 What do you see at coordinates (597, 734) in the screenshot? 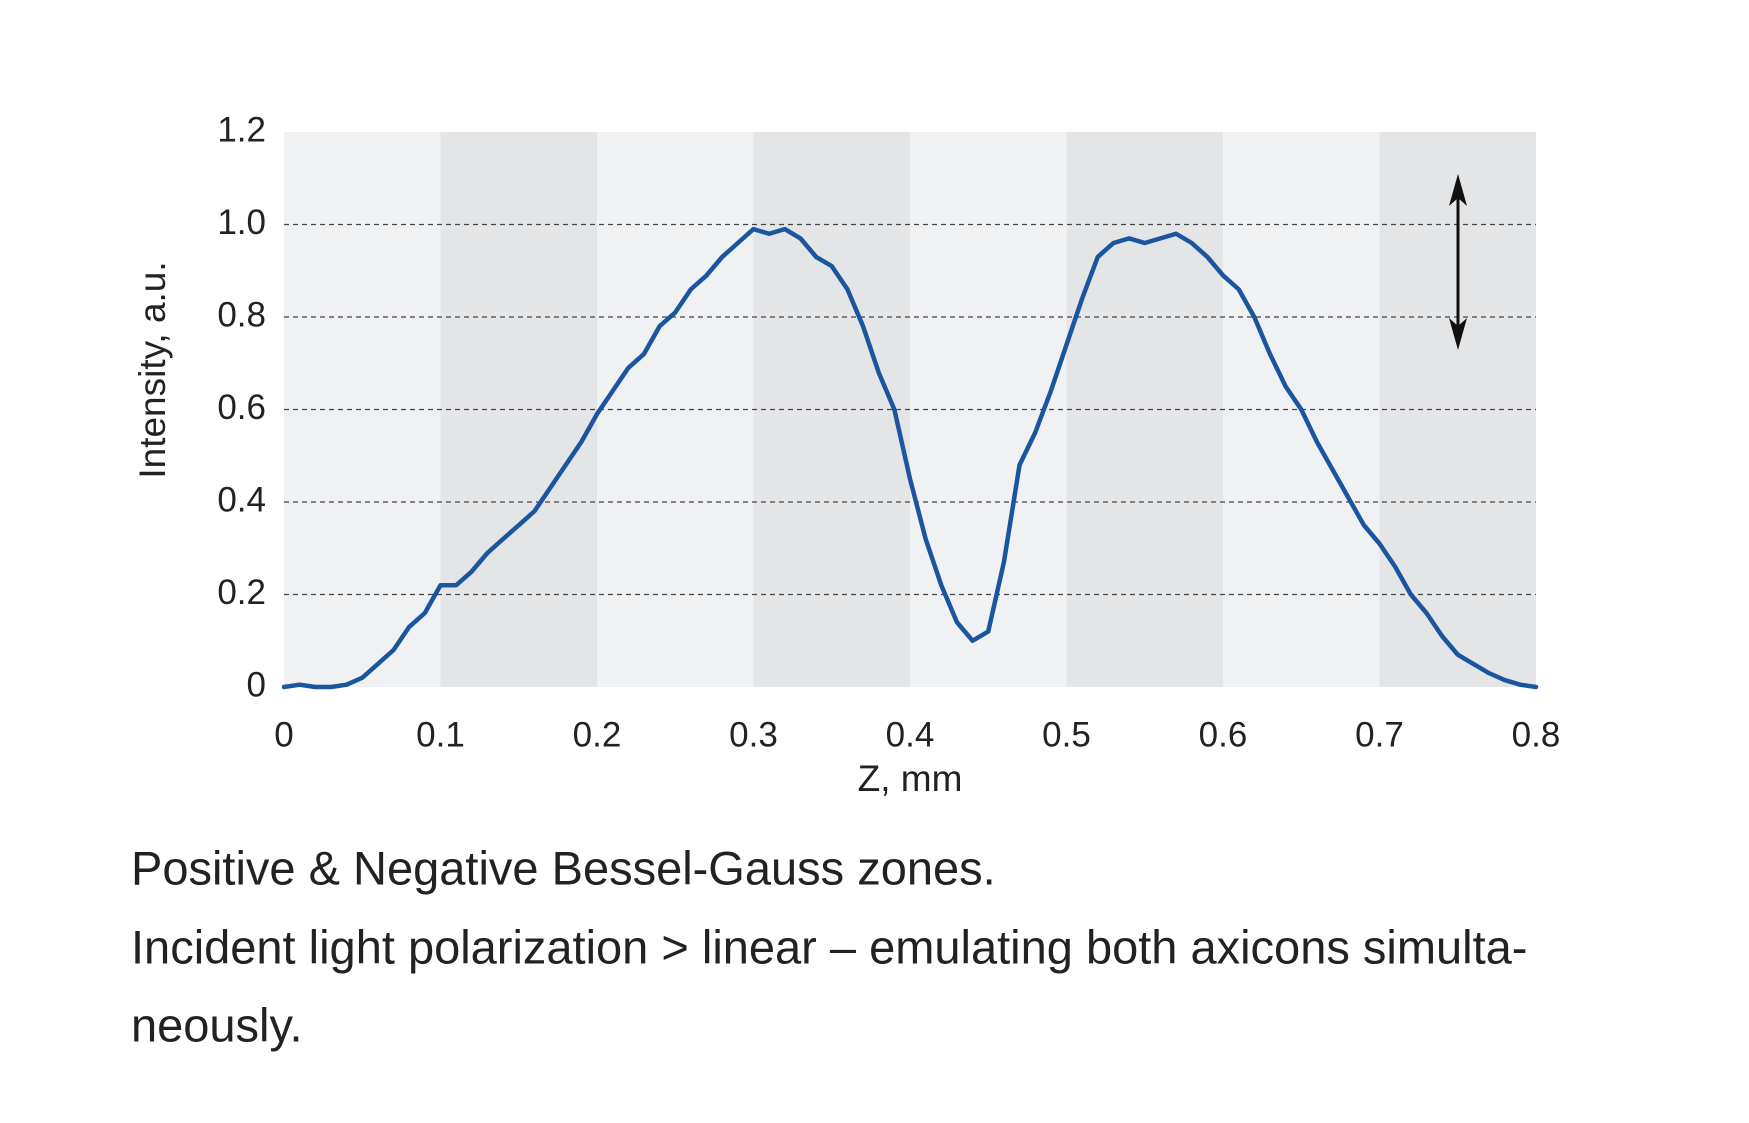
I see `x-tick-label: 0.2` at bounding box center [597, 734].